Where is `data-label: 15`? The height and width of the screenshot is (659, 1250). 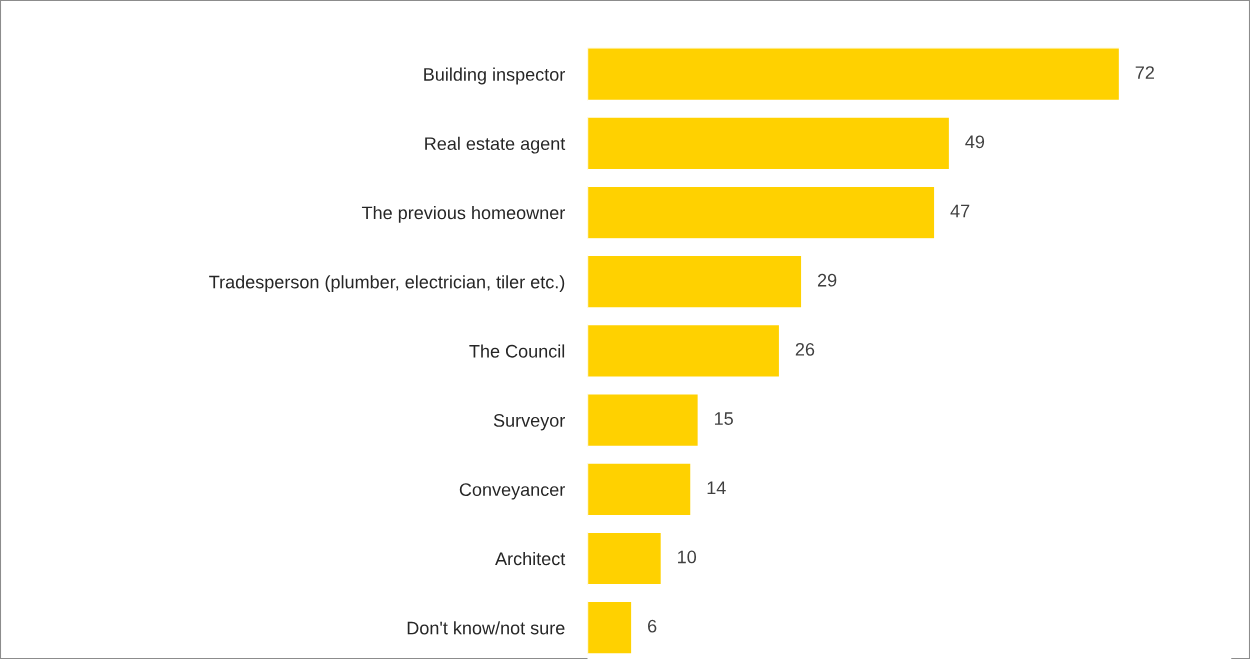 data-label: 15 is located at coordinates (723, 418).